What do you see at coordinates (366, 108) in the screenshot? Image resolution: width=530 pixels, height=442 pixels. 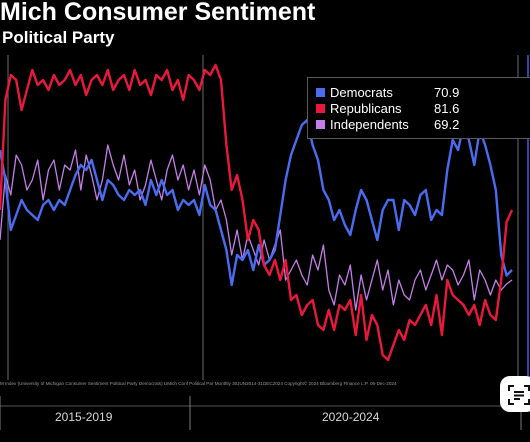 I see `legend-label: Republicans` at bounding box center [366, 108].